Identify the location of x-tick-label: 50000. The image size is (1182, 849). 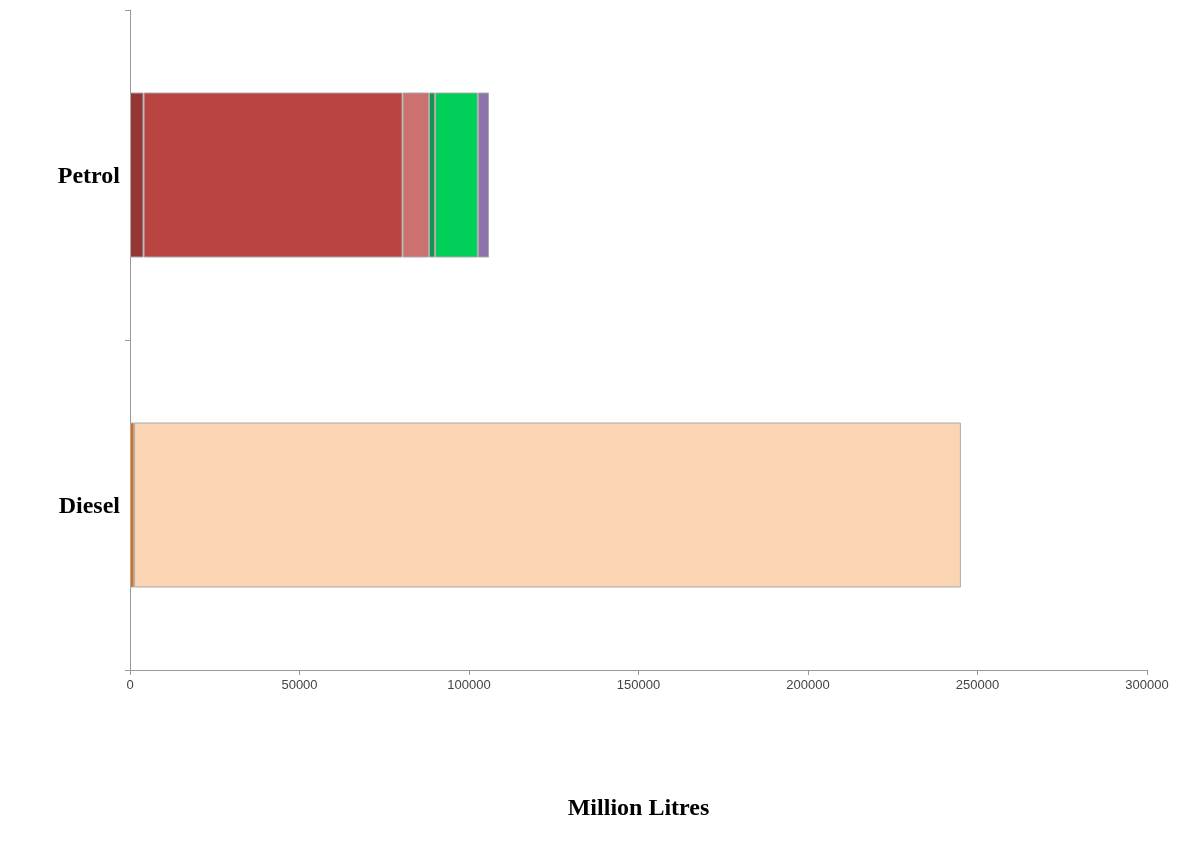
(299, 684).